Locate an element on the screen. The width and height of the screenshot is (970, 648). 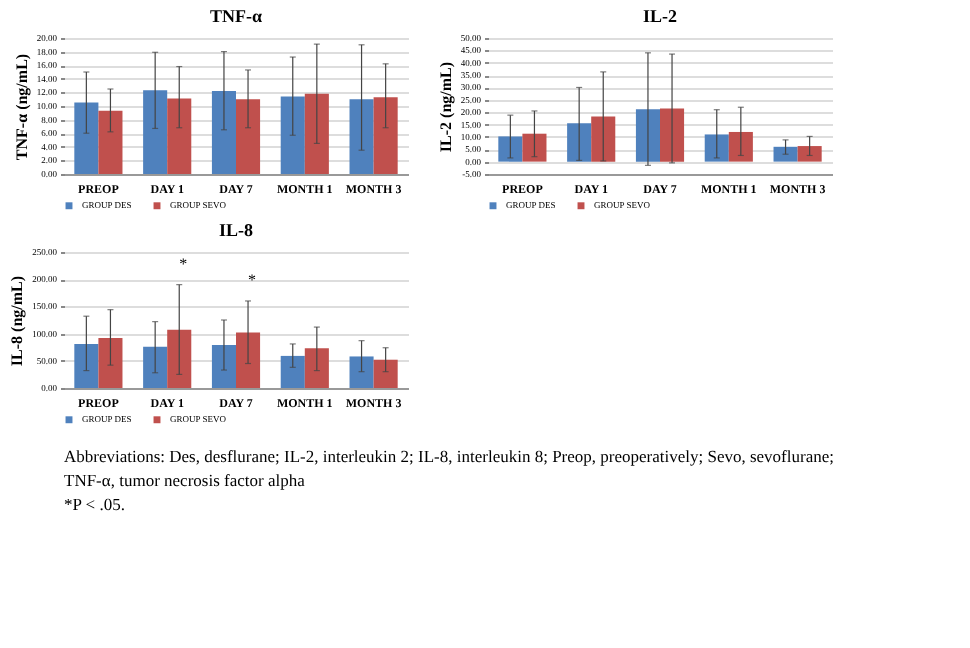
chart-title: TNF-α is located at coordinates (236, 16).